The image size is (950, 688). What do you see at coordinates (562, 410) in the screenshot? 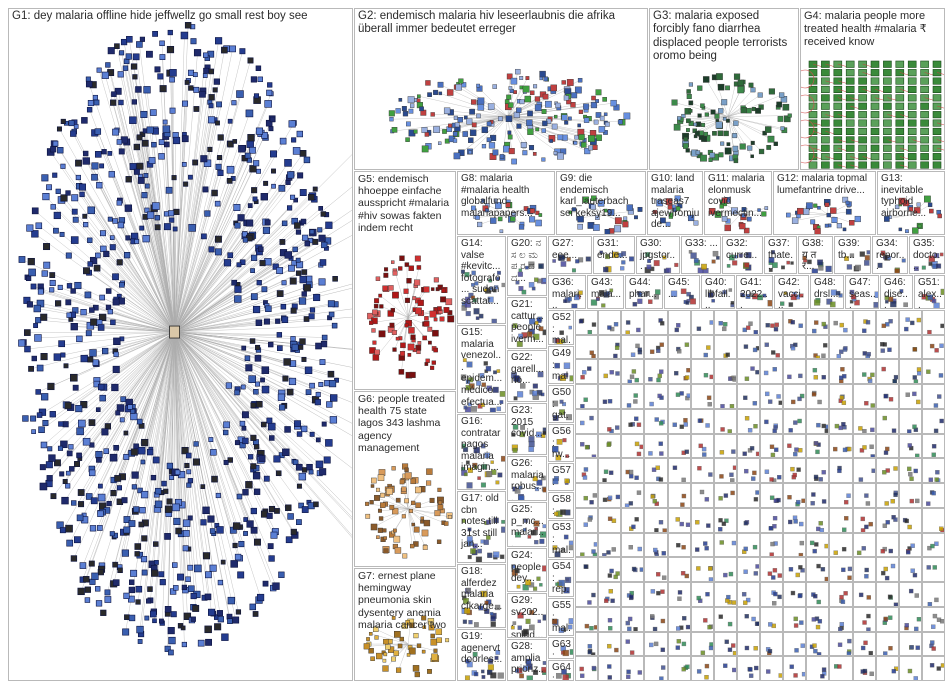
I see `group-network-g50` at bounding box center [562, 410].